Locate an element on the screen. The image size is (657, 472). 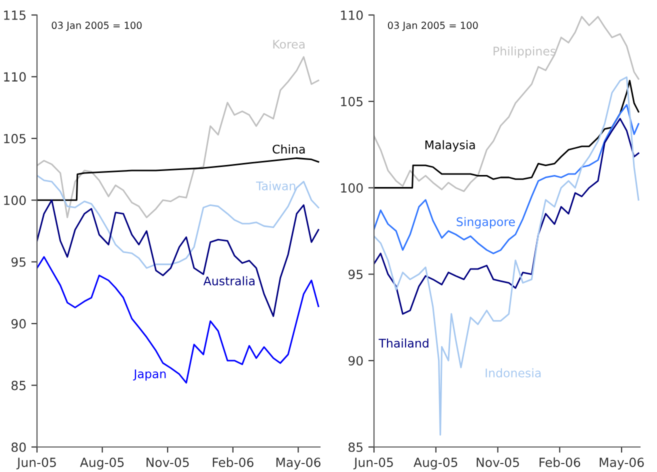
series-label: Australia is located at coordinates (228, 281).